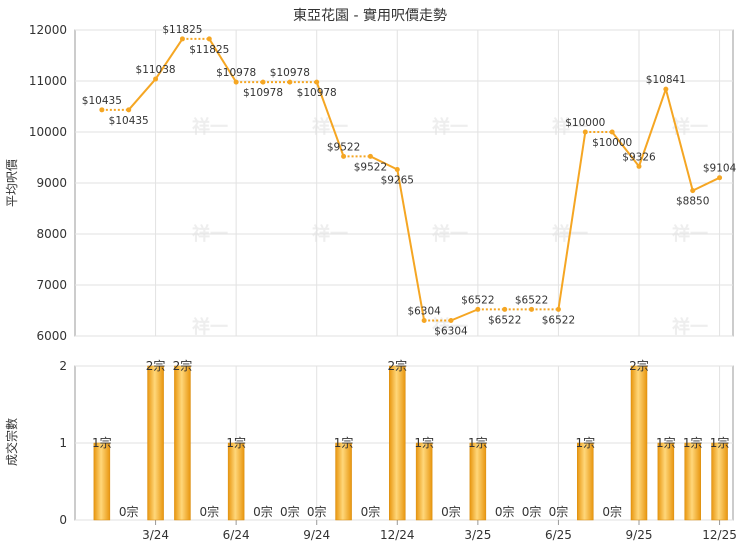 Image resolution: width=740 pixels, height=550 pixels. I want to click on price-y-tick-label: 9000, so click(51, 183).